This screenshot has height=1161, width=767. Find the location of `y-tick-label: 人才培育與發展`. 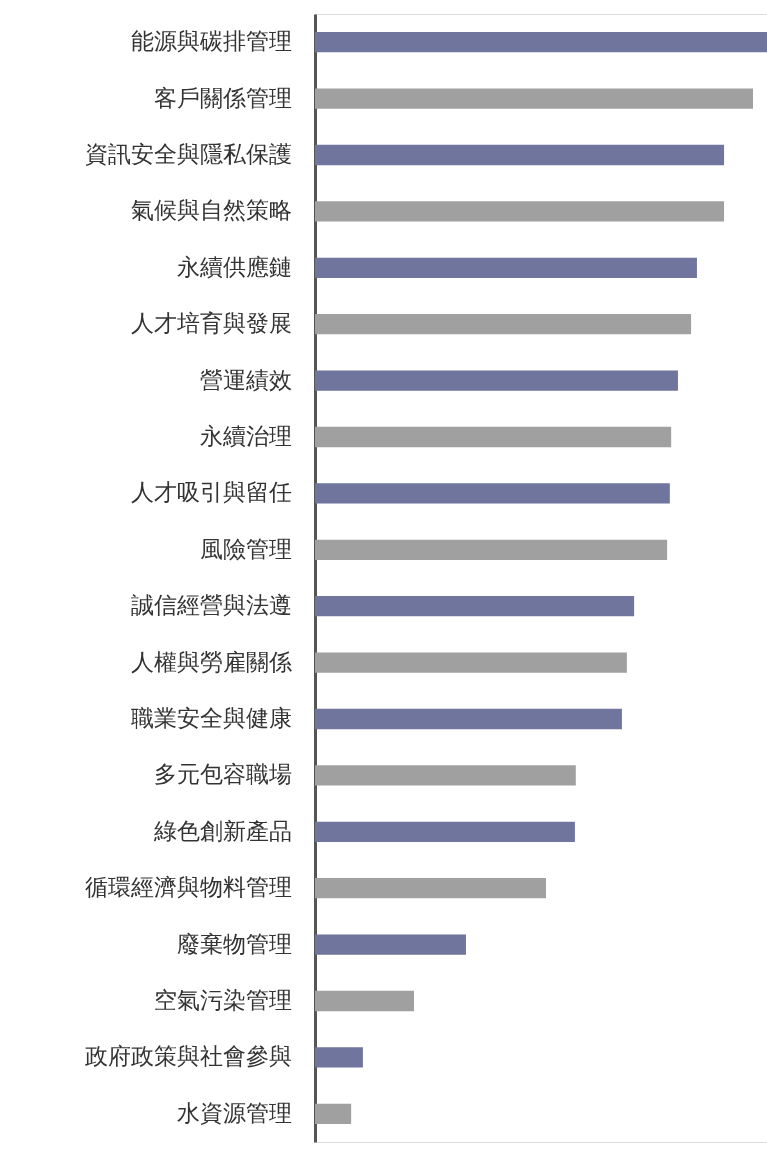

y-tick-label: 人才培育與發展 is located at coordinates (211, 323).